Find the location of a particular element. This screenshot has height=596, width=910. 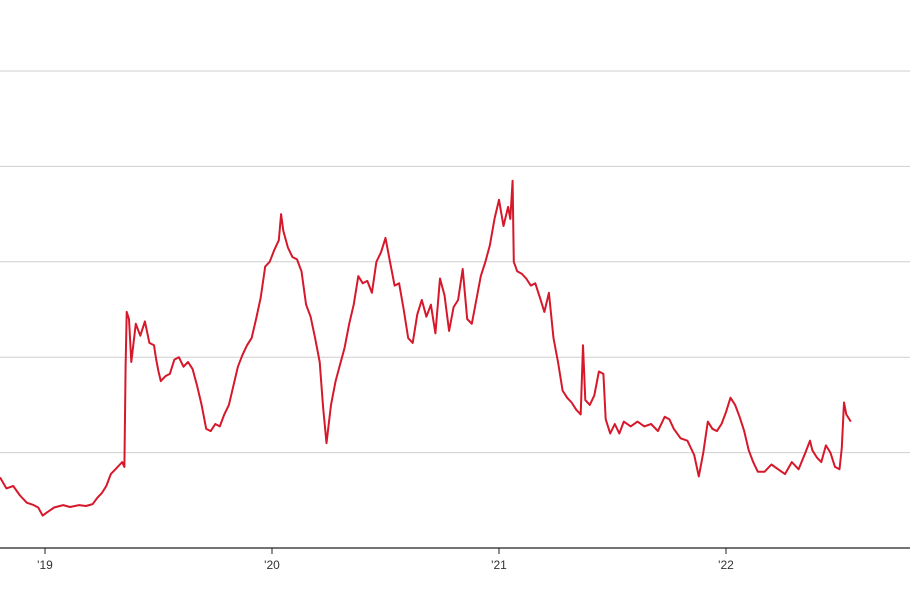

x-tick-label: '20 is located at coordinates (272, 565).